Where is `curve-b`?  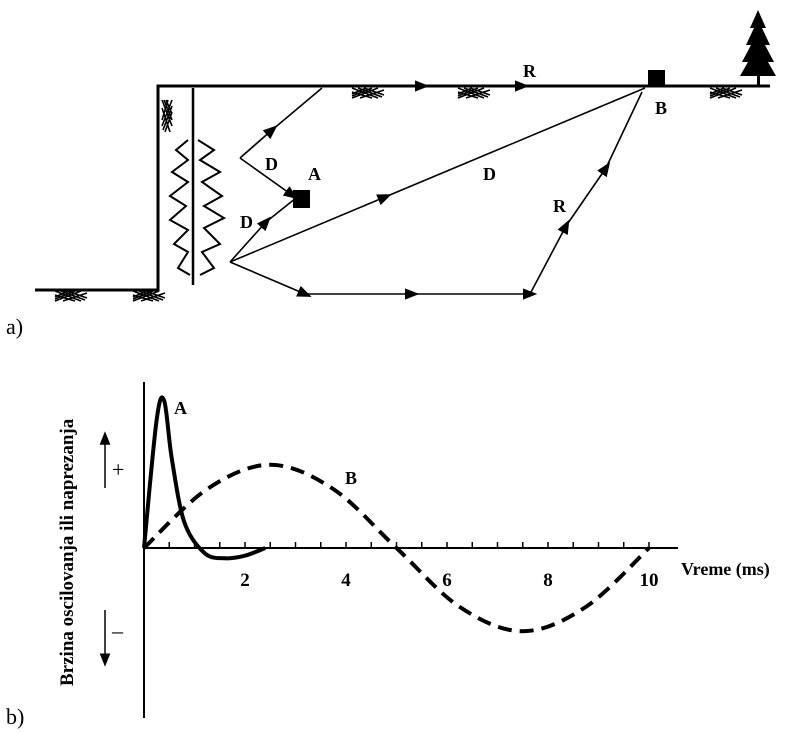
curve-b is located at coordinates (396, 548).